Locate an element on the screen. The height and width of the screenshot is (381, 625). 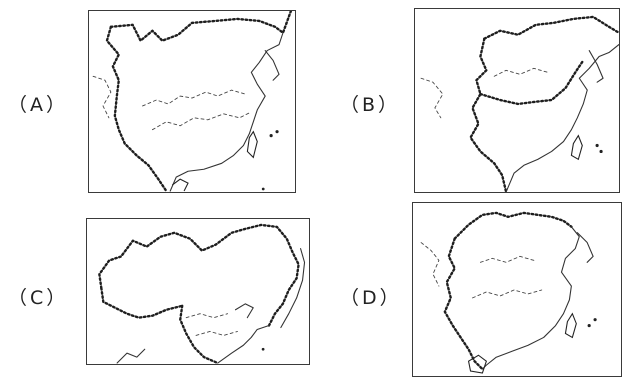
map-c-yellow-sea is located at coordinates (244, 311).